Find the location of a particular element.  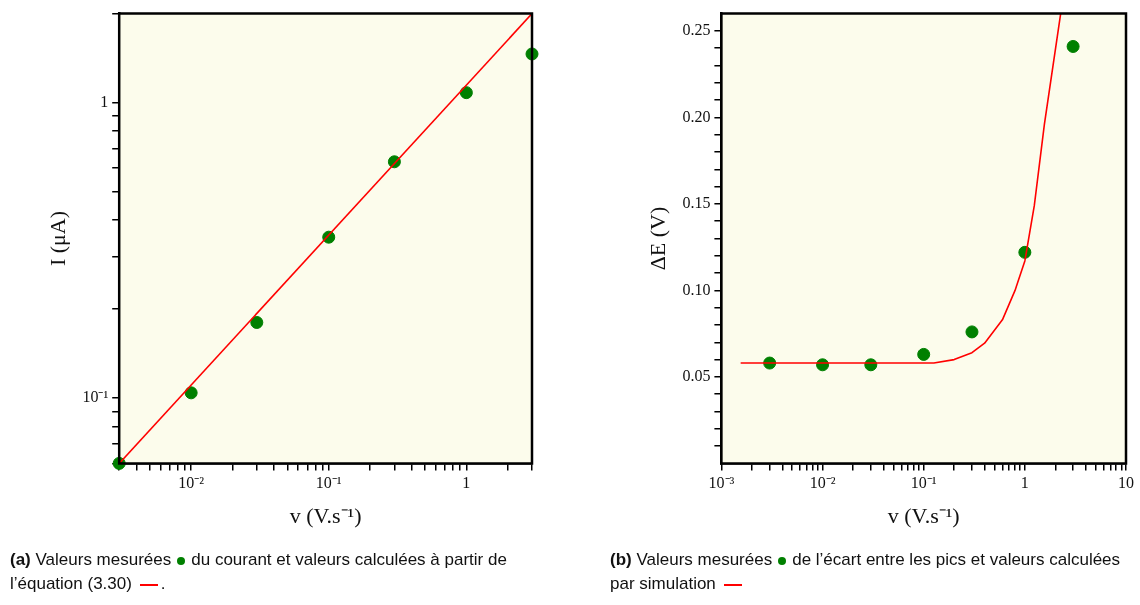

y-tick-label: 0.10 is located at coordinates (696, 289).